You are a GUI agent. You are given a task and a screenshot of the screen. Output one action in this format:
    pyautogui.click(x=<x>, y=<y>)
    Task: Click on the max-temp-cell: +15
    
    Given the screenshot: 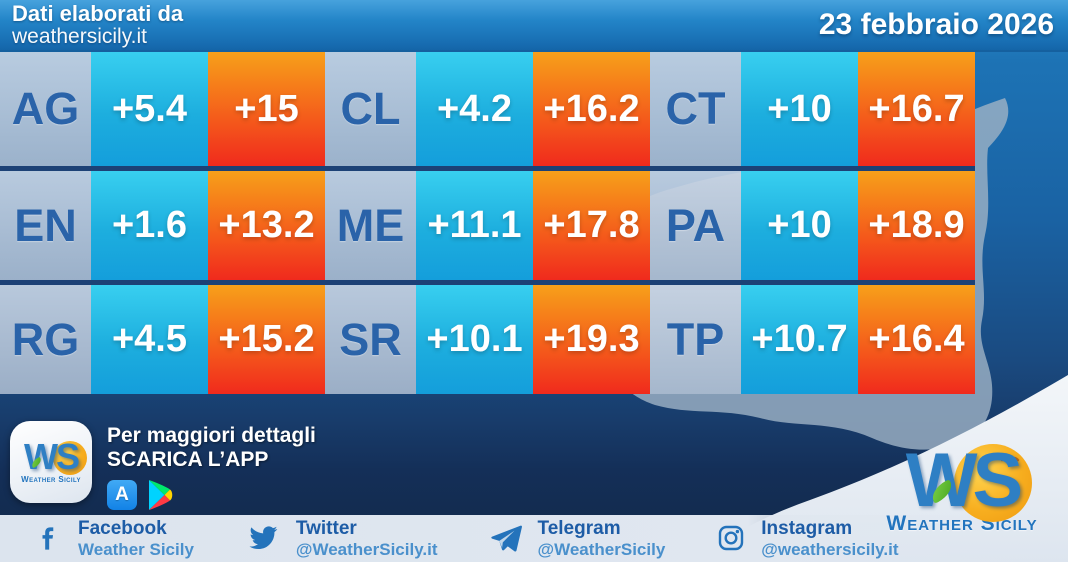 What is the action you would take?
    pyautogui.click(x=266, y=109)
    